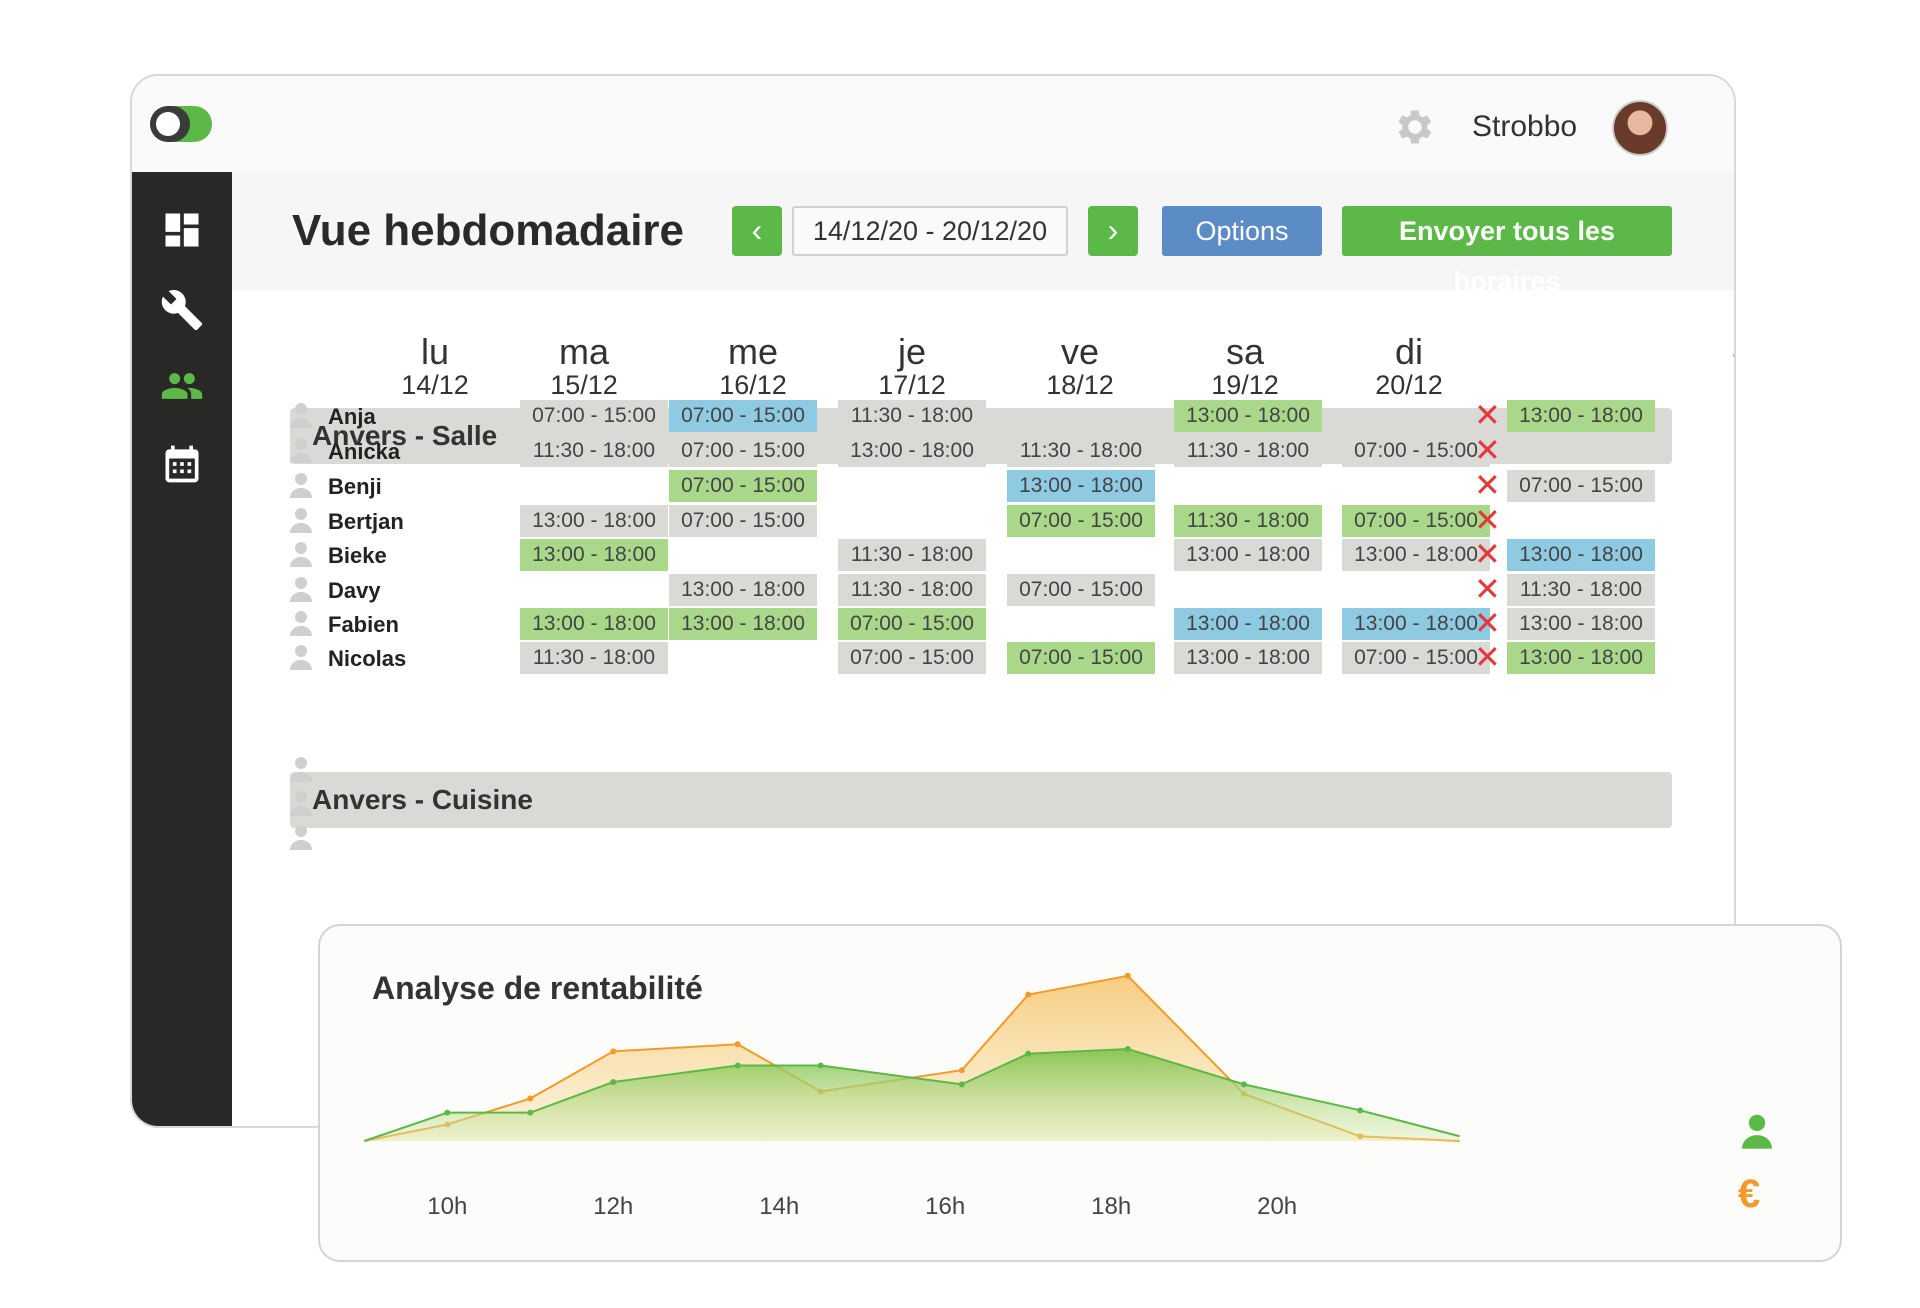 The width and height of the screenshot is (1920, 1308). What do you see at coordinates (1640, 128) in the screenshot?
I see `avatar` at bounding box center [1640, 128].